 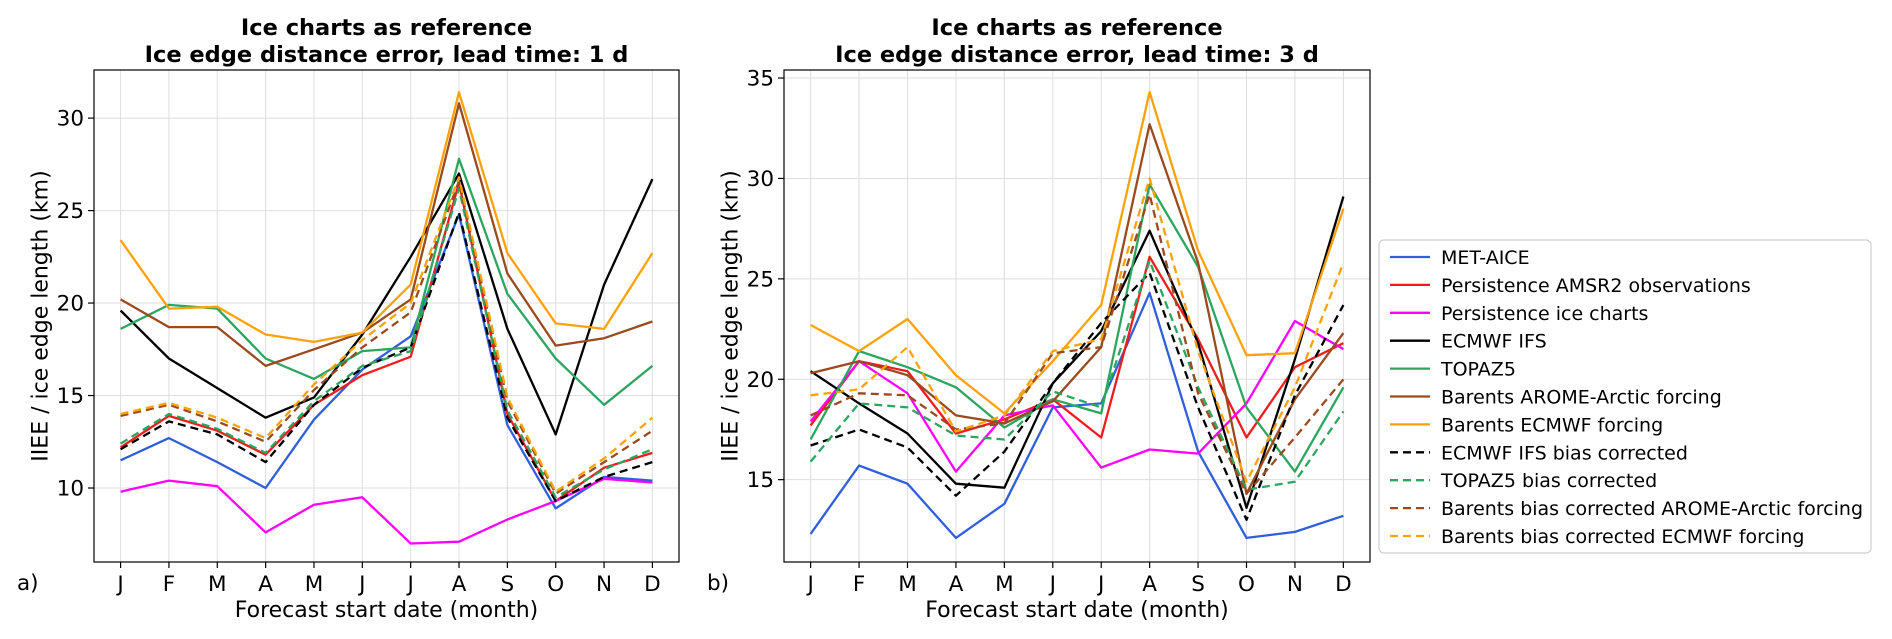 What do you see at coordinates (70, 489) in the screenshot?
I see `y-tick-label: 10` at bounding box center [70, 489].